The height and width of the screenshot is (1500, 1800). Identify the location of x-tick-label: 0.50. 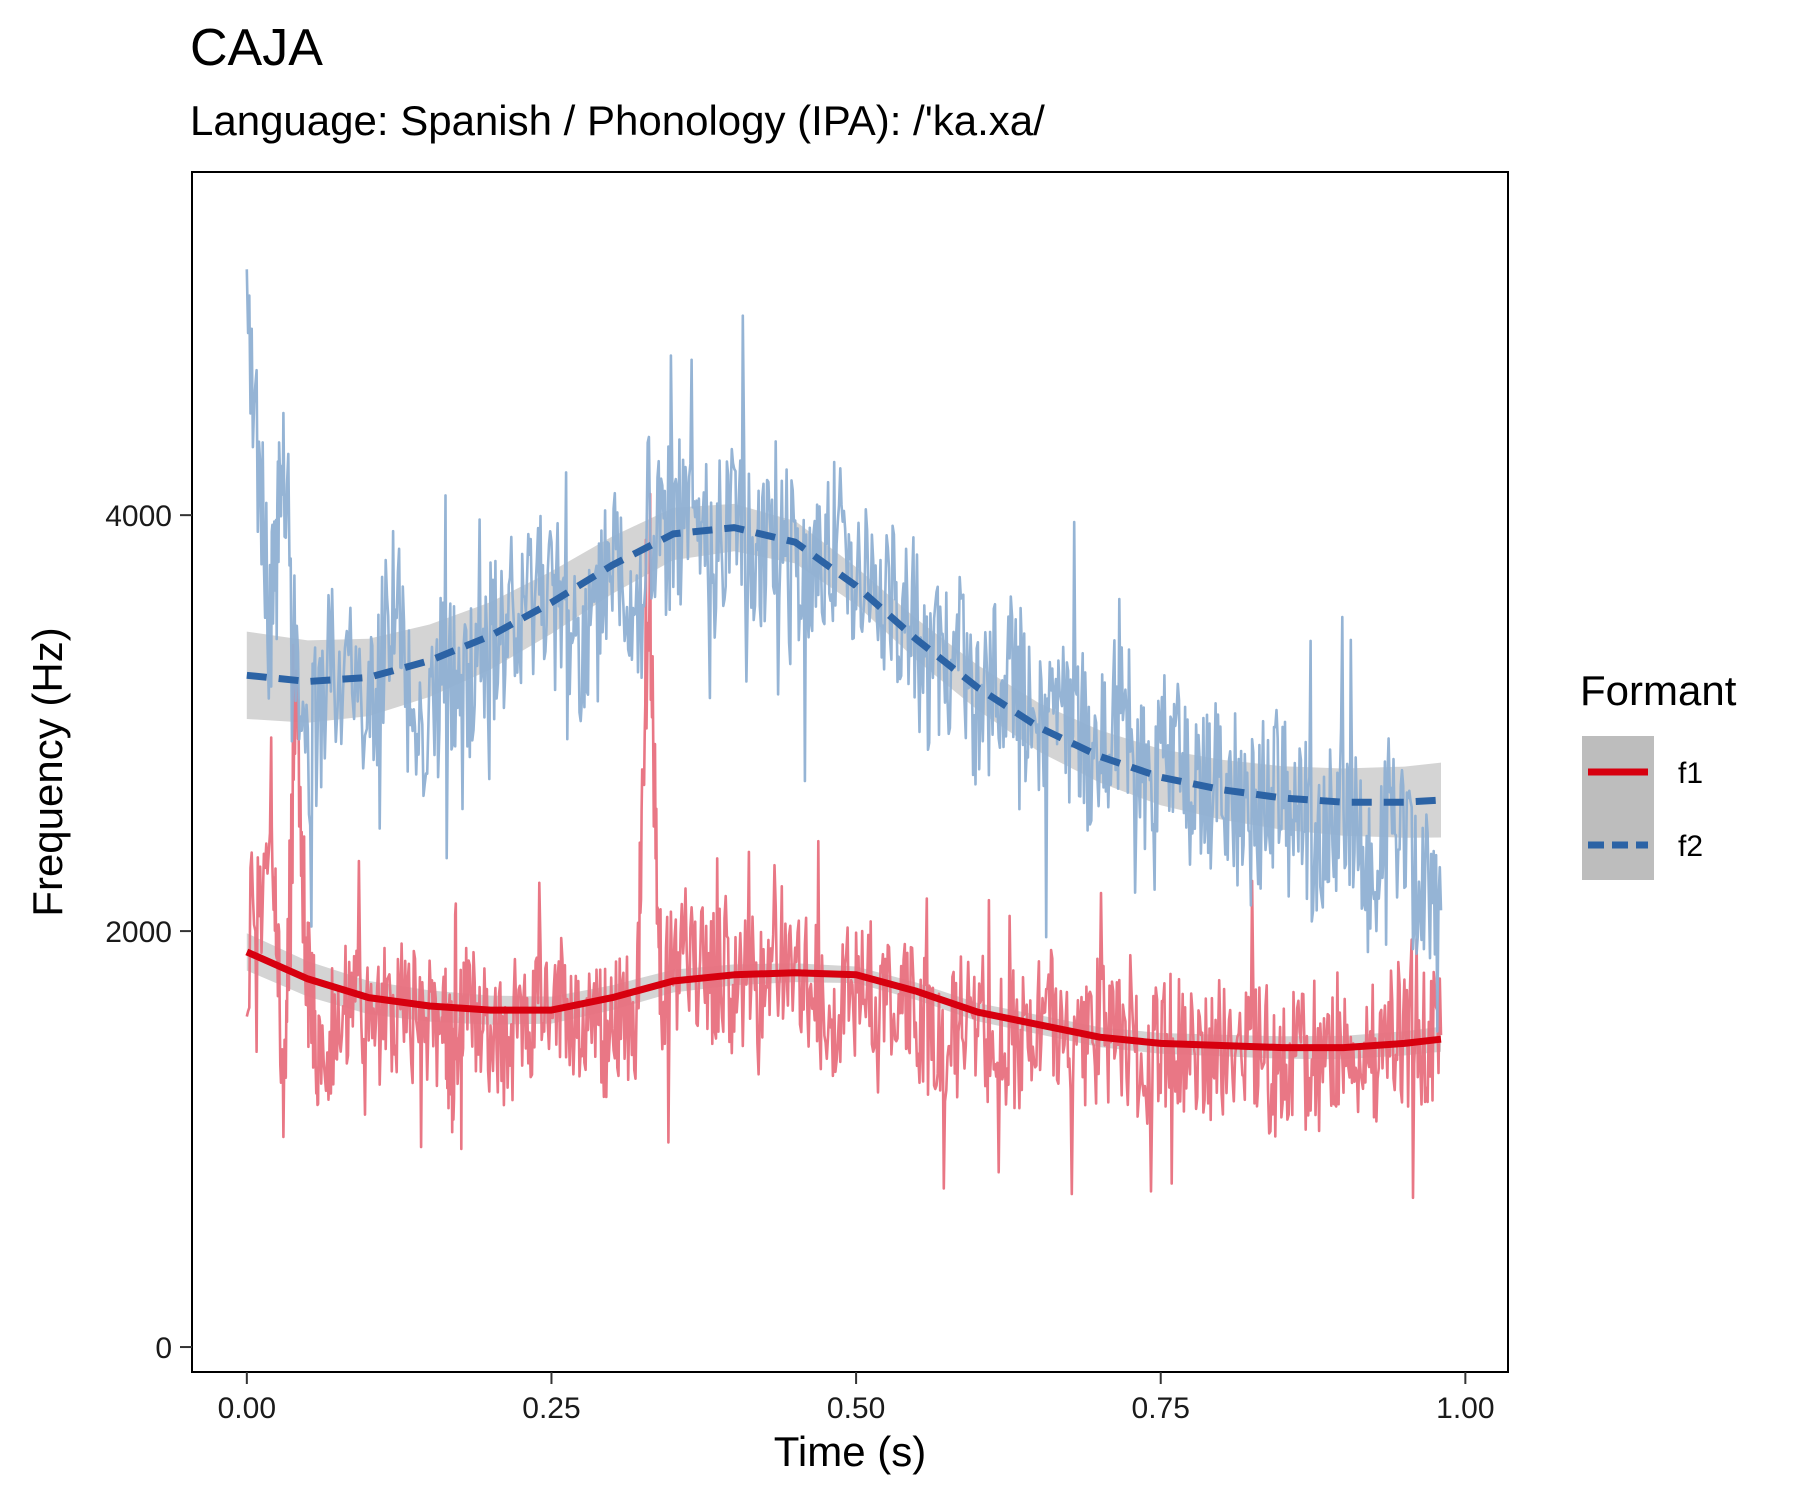
(856, 1408).